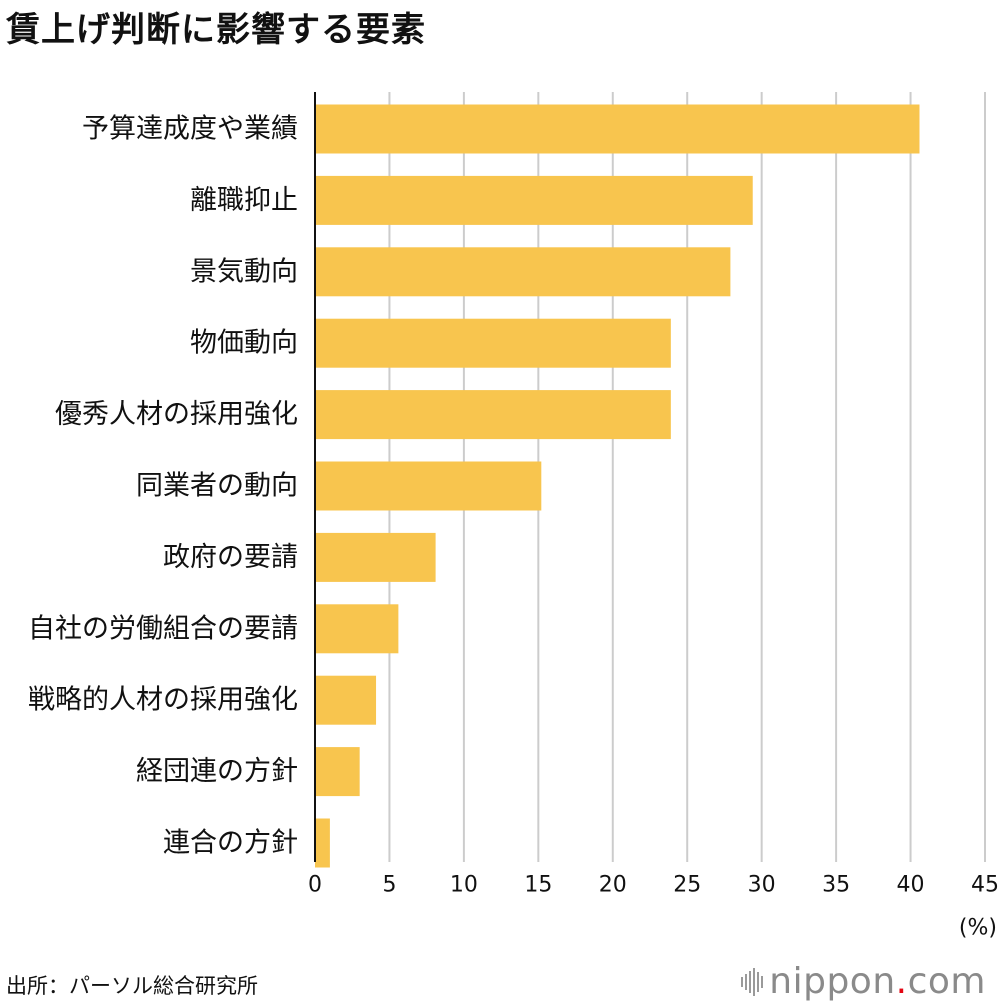 This screenshot has width=1000, height=1004. Describe the element at coordinates (190, 129) in the screenshot. I see `category-label-1: 予算達成度や業績` at that location.